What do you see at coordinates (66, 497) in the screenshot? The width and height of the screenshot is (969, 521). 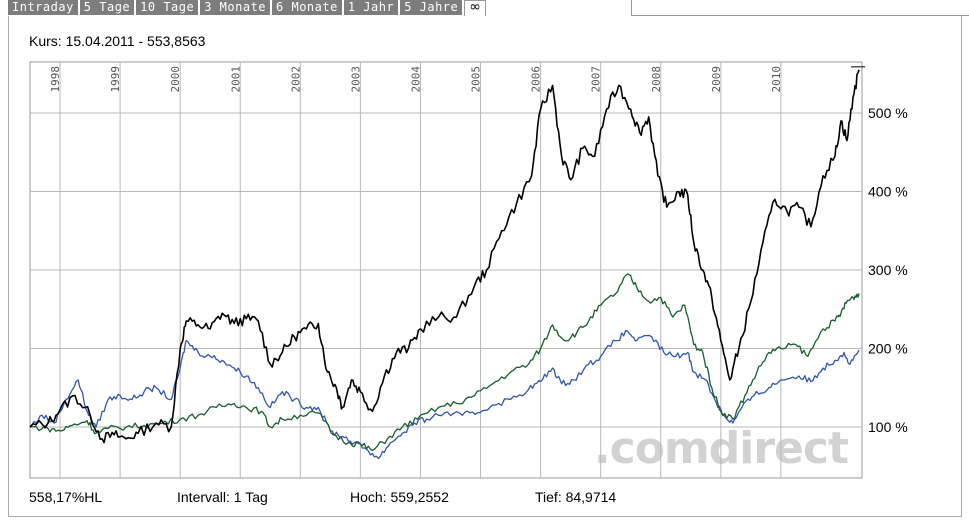 I see `footer-change: 558,17%HL` at bounding box center [66, 497].